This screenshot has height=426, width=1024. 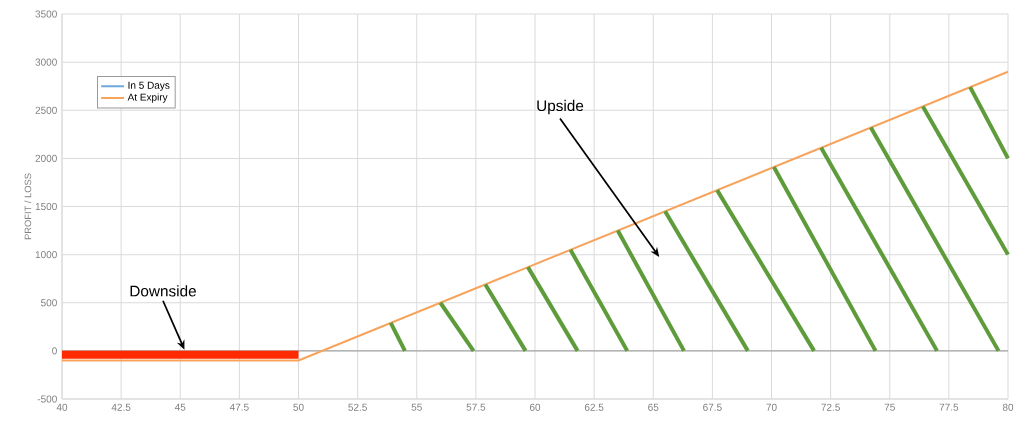 I want to click on x-tick-label: 70, so click(x=771, y=407).